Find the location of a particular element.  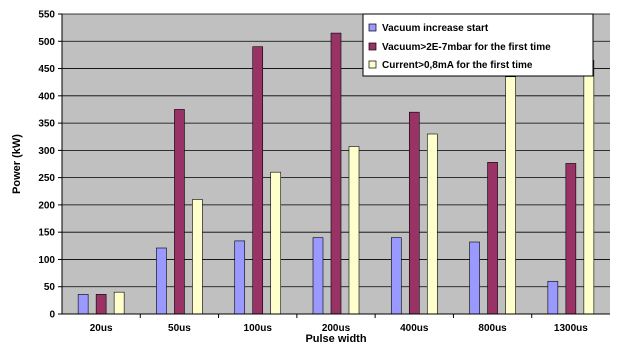

x-tick-label: 100us is located at coordinates (258, 328).